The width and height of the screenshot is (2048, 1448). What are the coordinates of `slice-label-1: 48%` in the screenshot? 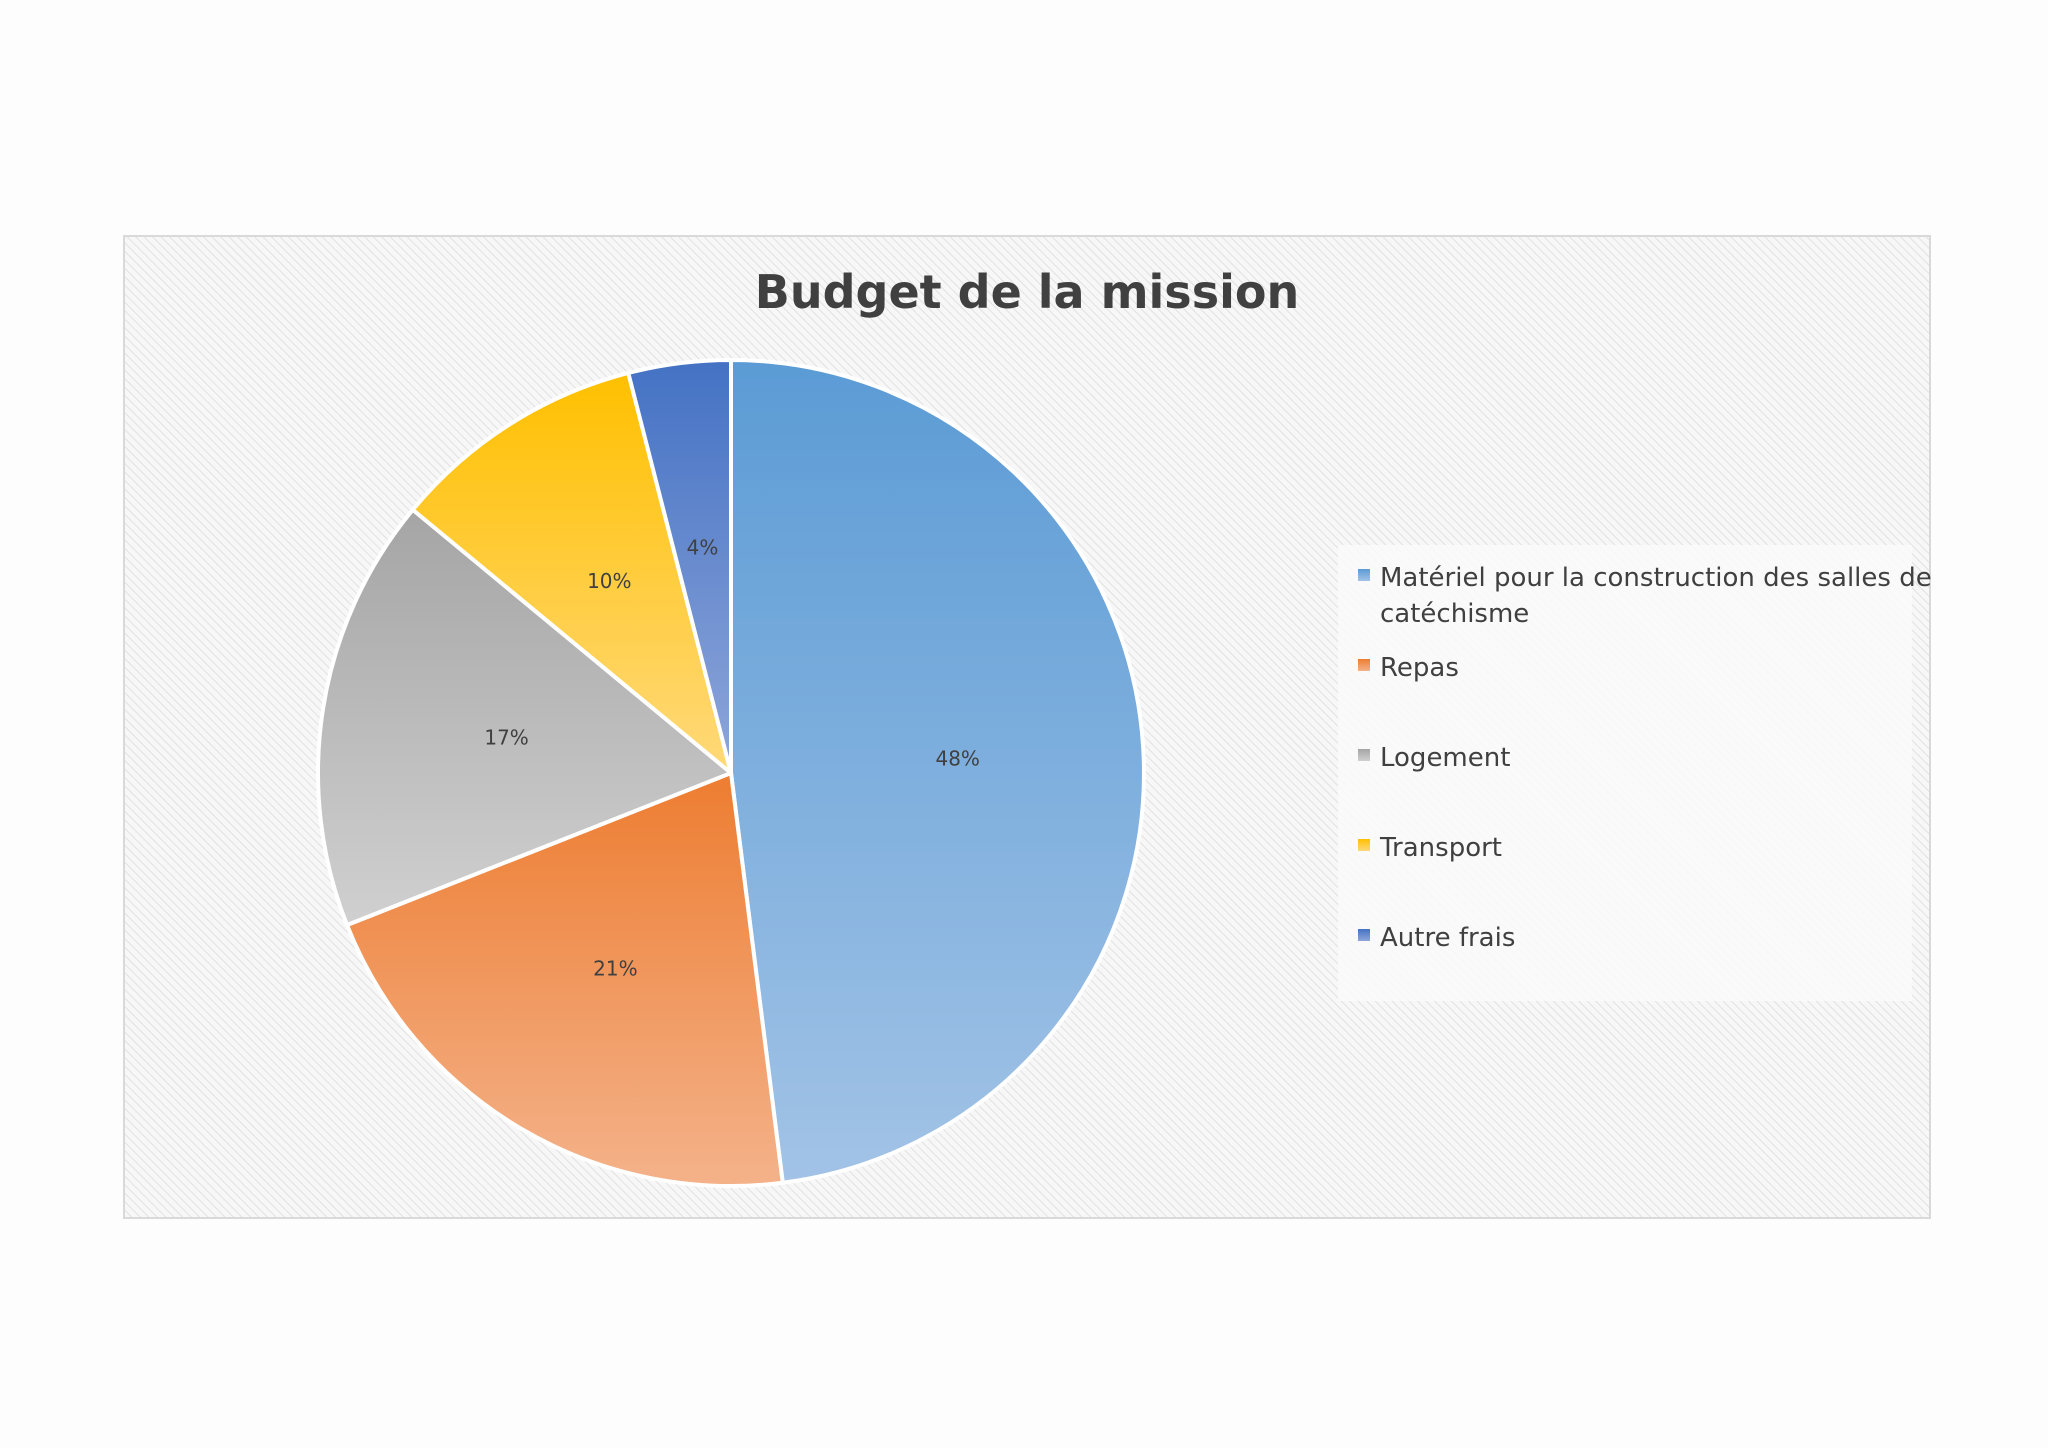 It's located at (957, 759).